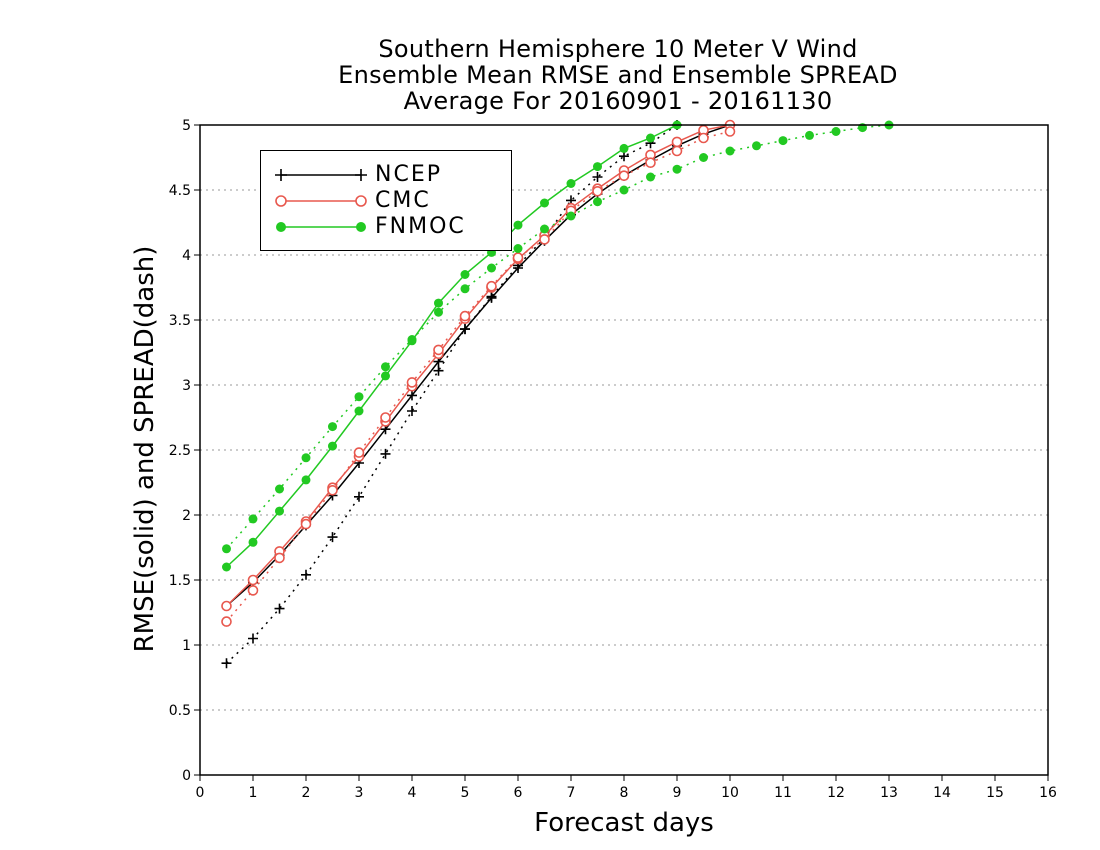  I want to click on legend-item-ncep: NCEP, so click(386, 175).